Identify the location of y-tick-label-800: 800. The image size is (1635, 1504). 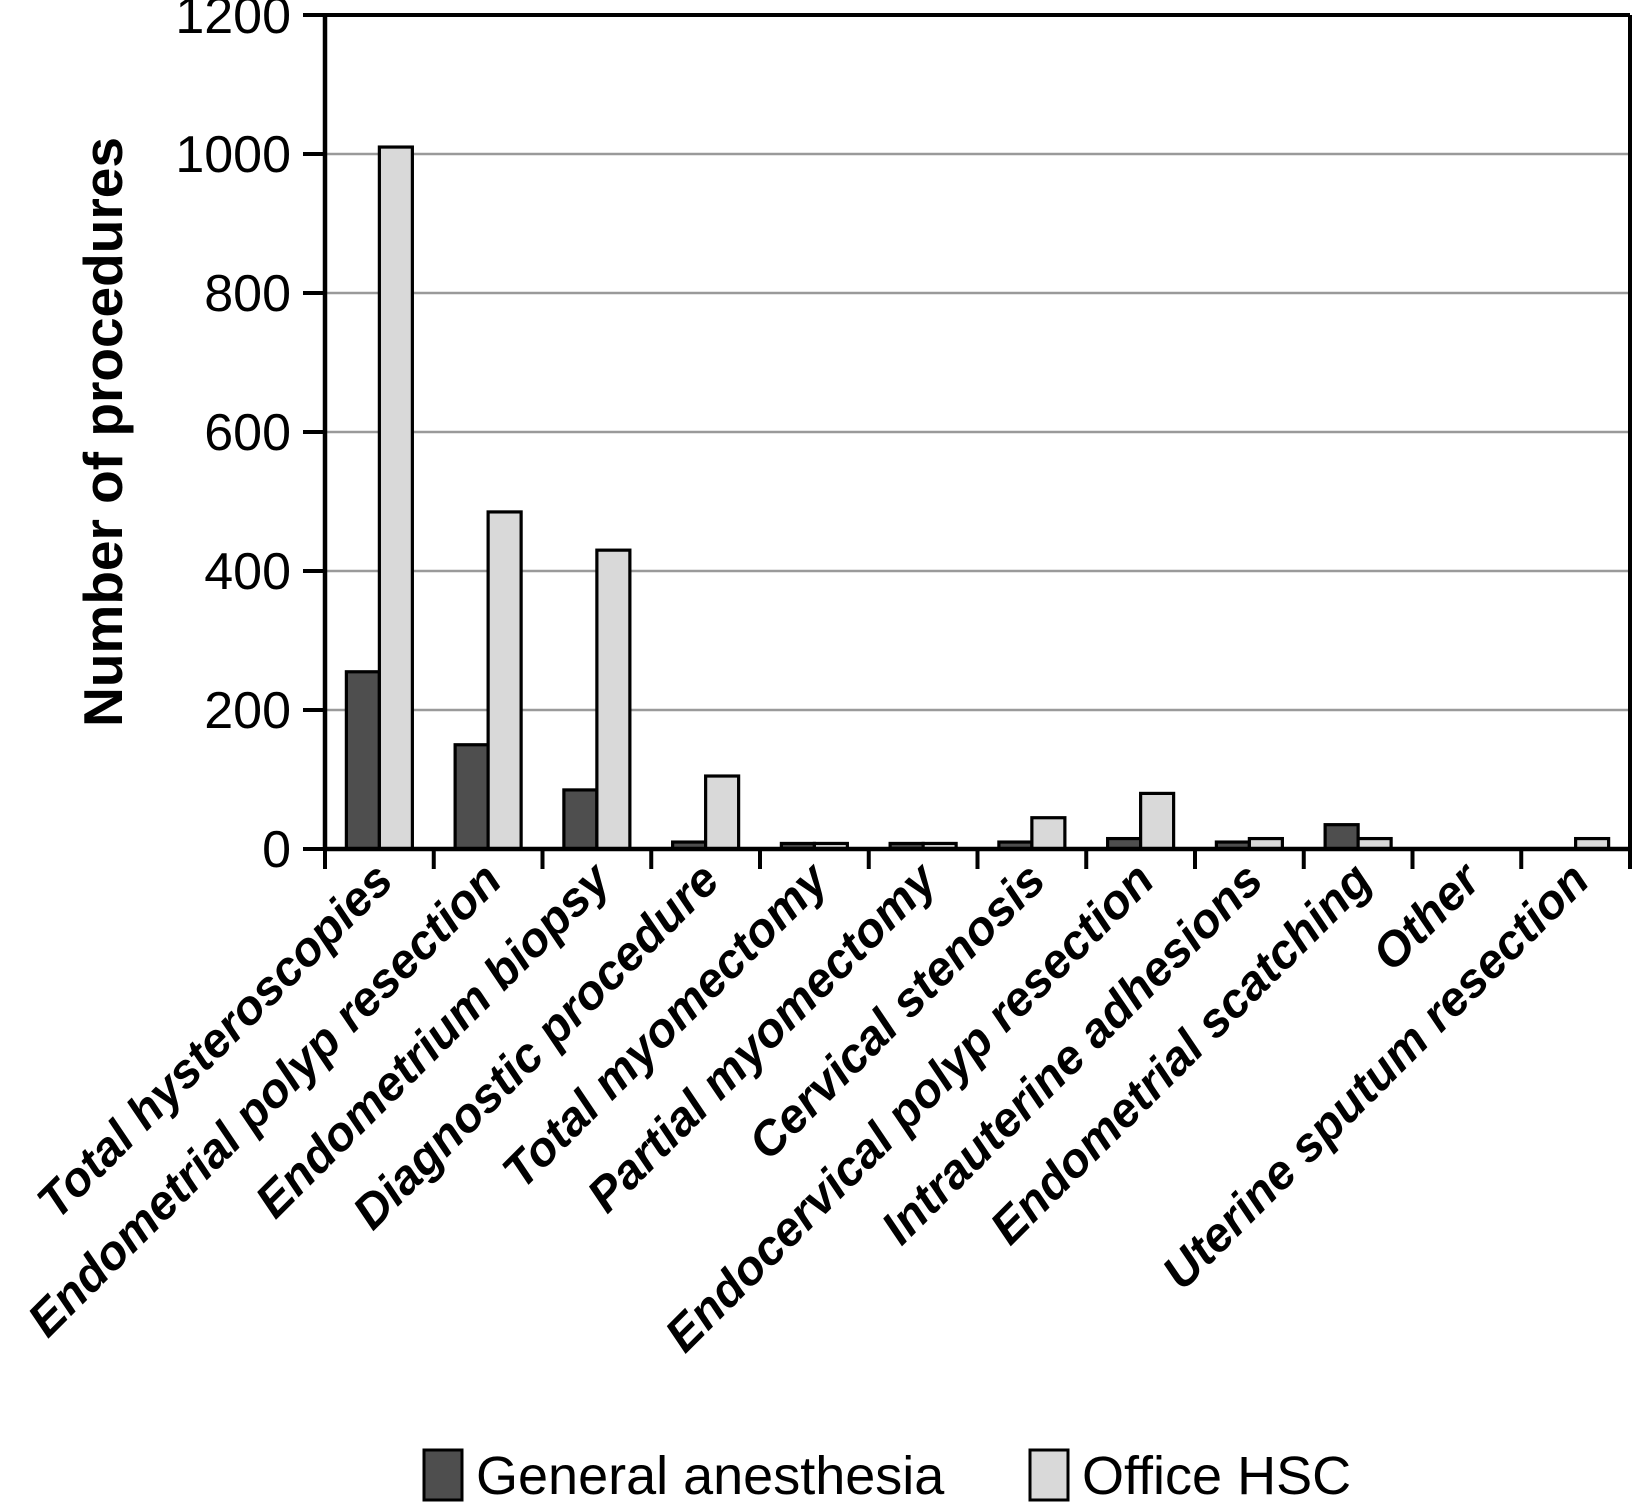
(247, 294).